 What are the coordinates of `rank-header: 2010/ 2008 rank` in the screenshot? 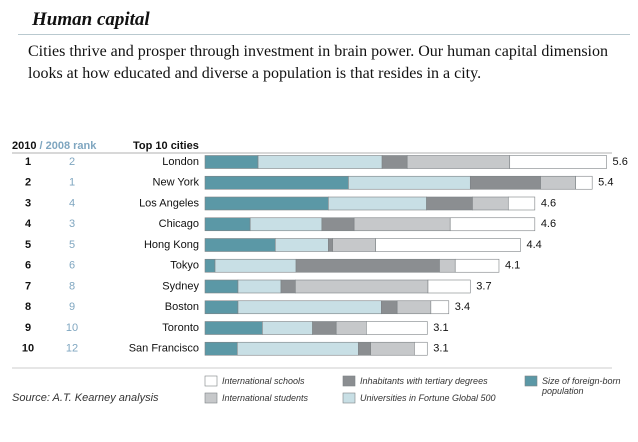 It's located at (54, 146).